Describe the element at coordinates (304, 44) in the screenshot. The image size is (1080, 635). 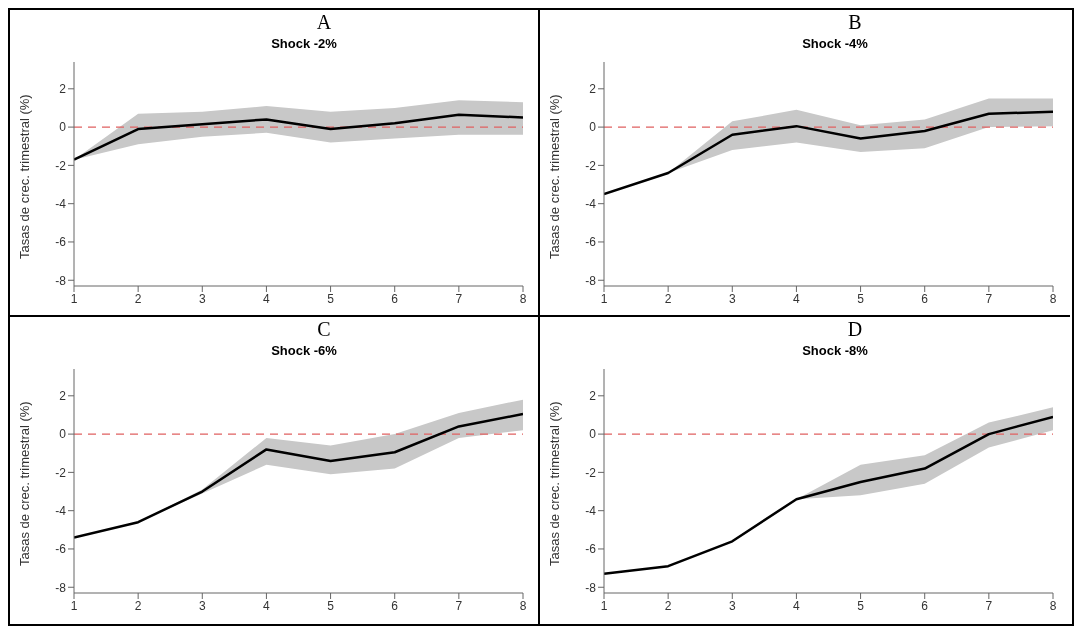
I see `chart-subtitle: Shock -2%` at that location.